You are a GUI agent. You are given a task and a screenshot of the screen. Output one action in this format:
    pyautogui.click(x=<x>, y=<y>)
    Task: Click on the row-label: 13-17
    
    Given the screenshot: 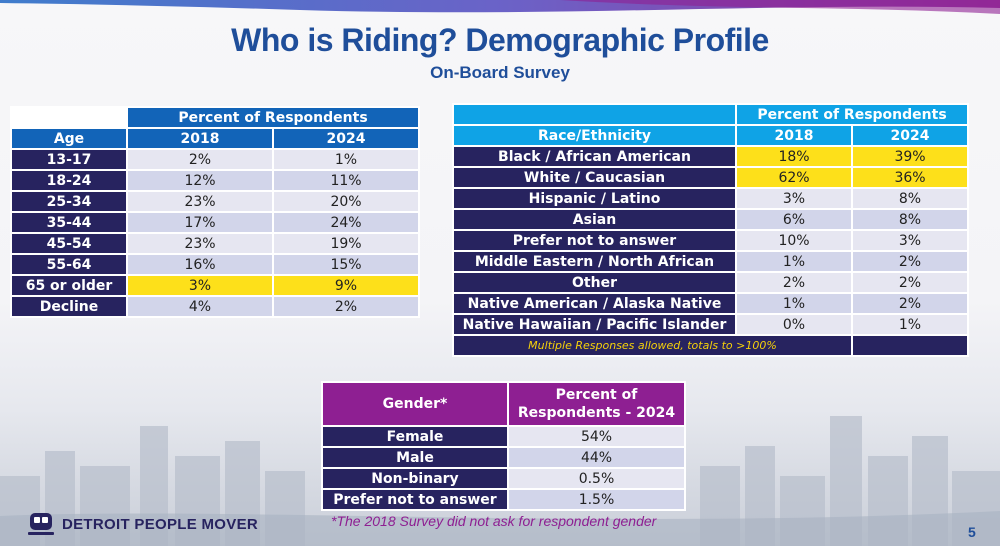 What is the action you would take?
    pyautogui.click(x=69, y=159)
    